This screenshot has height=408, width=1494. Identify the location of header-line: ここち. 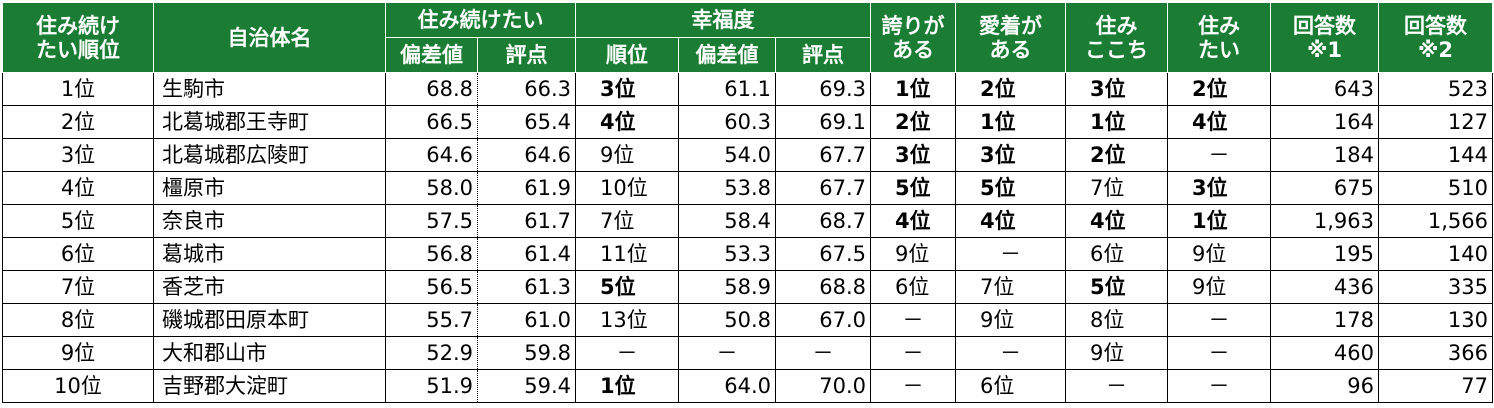
(1117, 49).